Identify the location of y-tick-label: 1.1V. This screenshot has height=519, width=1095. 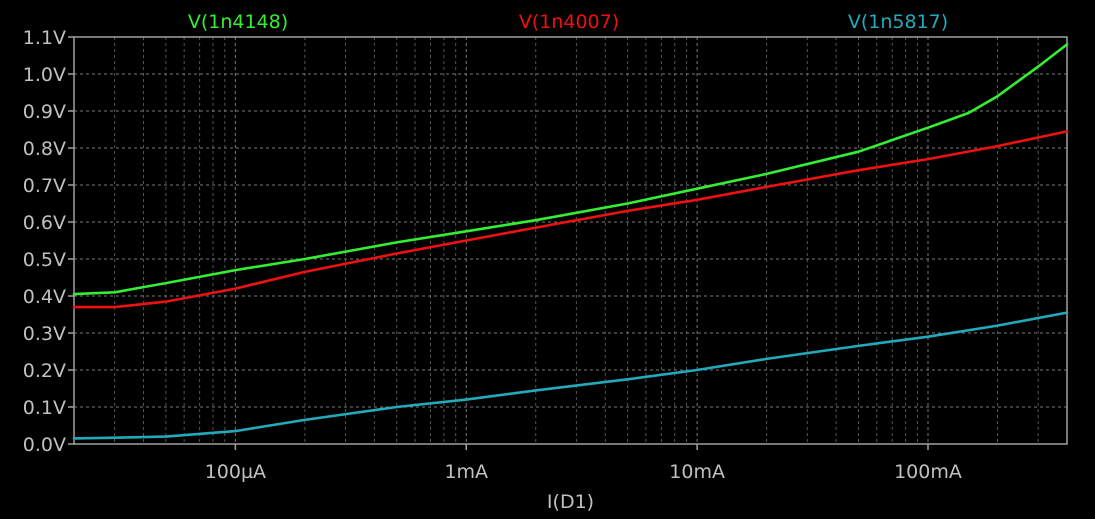
(44, 38).